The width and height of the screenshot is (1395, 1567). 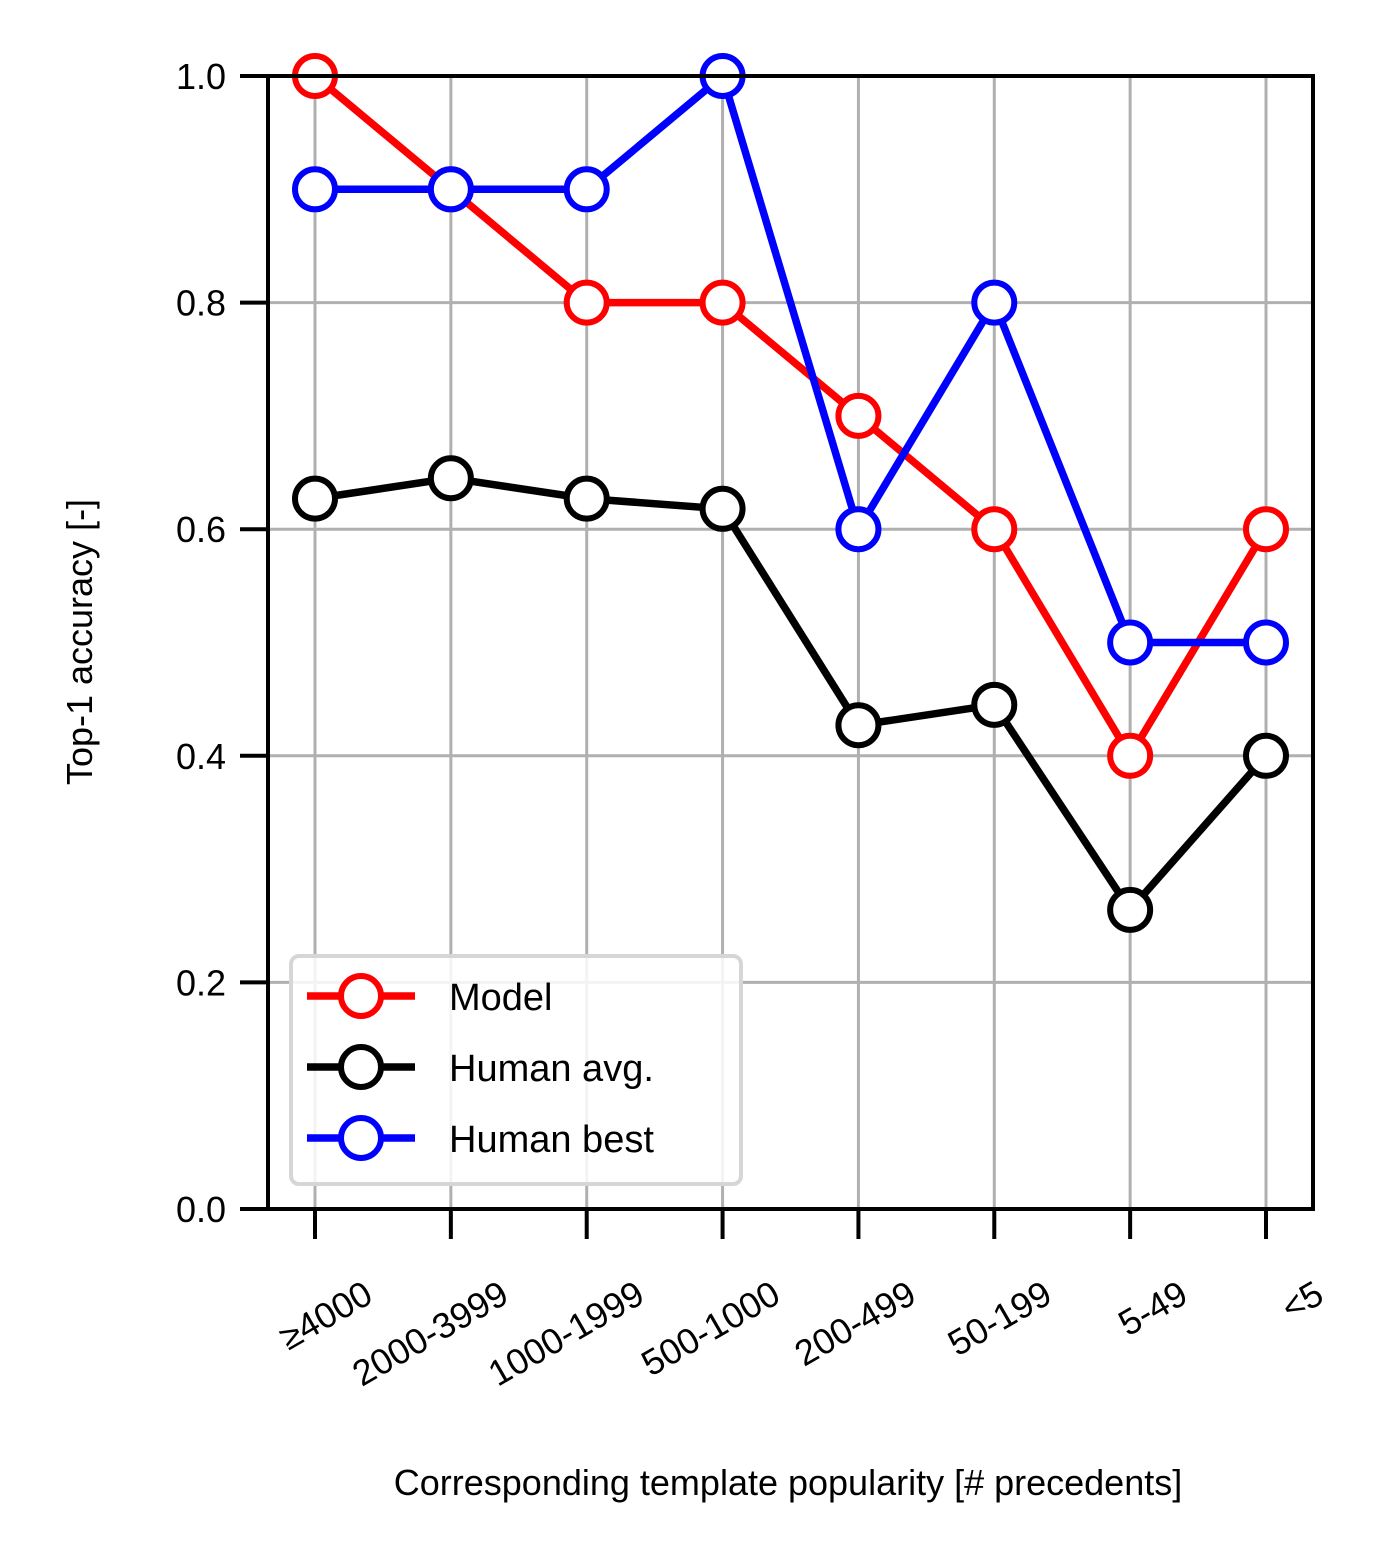 I want to click on legend-label: Human avg., so click(x=551, y=1069).